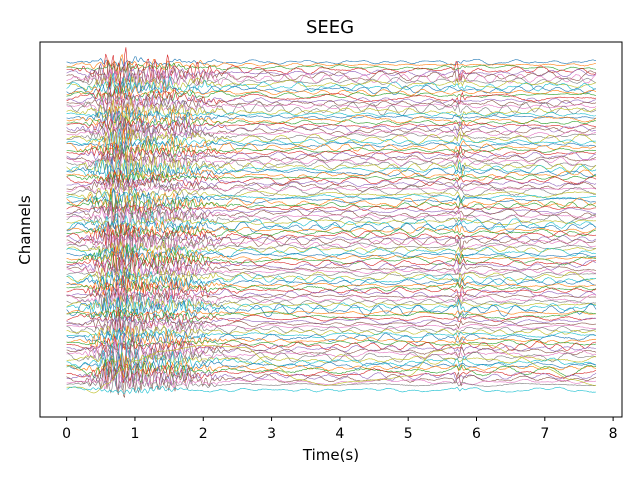 This screenshot has height=480, width=640. What do you see at coordinates (330, 27) in the screenshot?
I see `chart-title: SEEG` at bounding box center [330, 27].